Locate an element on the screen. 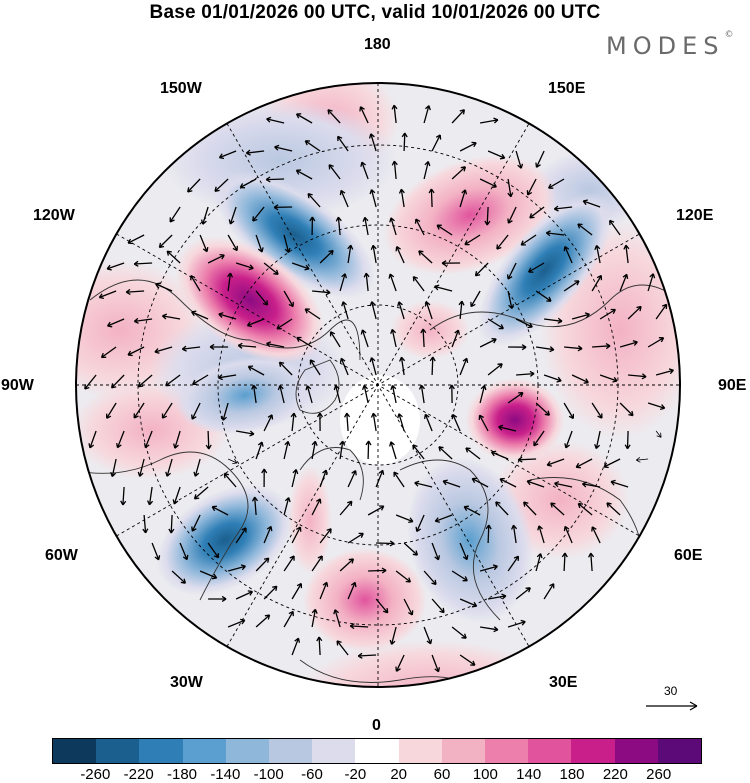 This screenshot has height=783, width=750. colorbar-tick-label: 180 is located at coordinates (572, 774).